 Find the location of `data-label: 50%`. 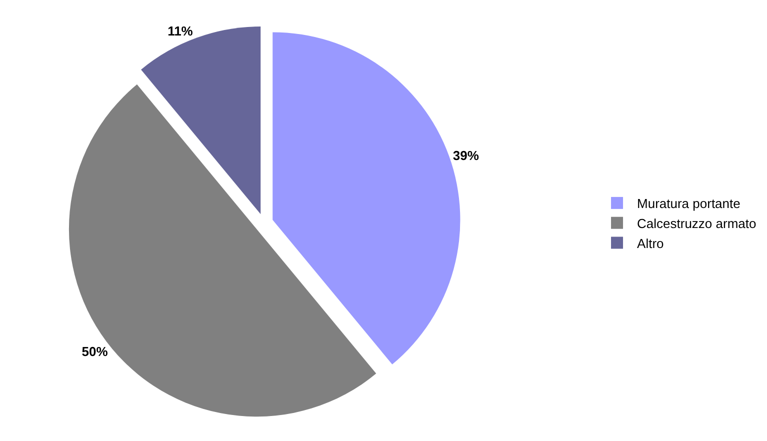

data-label: 50% is located at coordinates (95, 352).